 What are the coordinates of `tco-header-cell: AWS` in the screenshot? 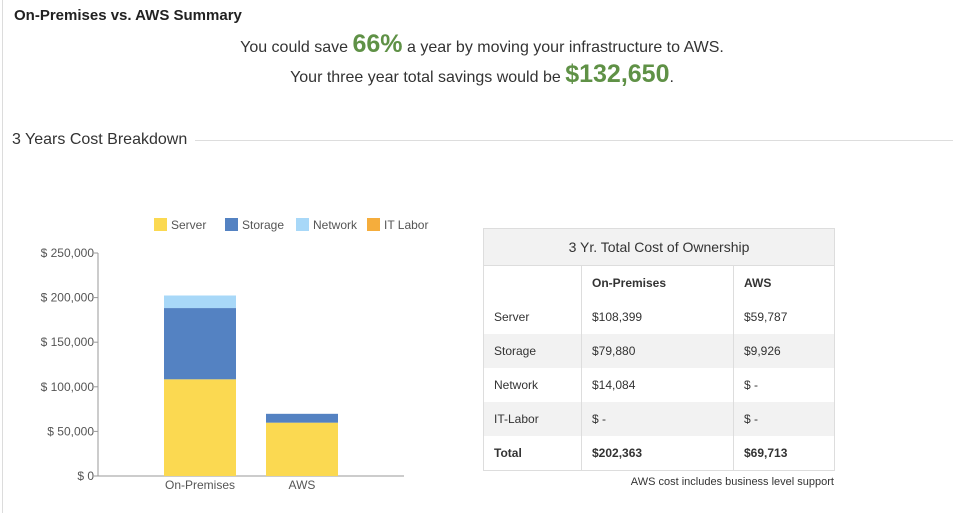 It's located at (782, 283).